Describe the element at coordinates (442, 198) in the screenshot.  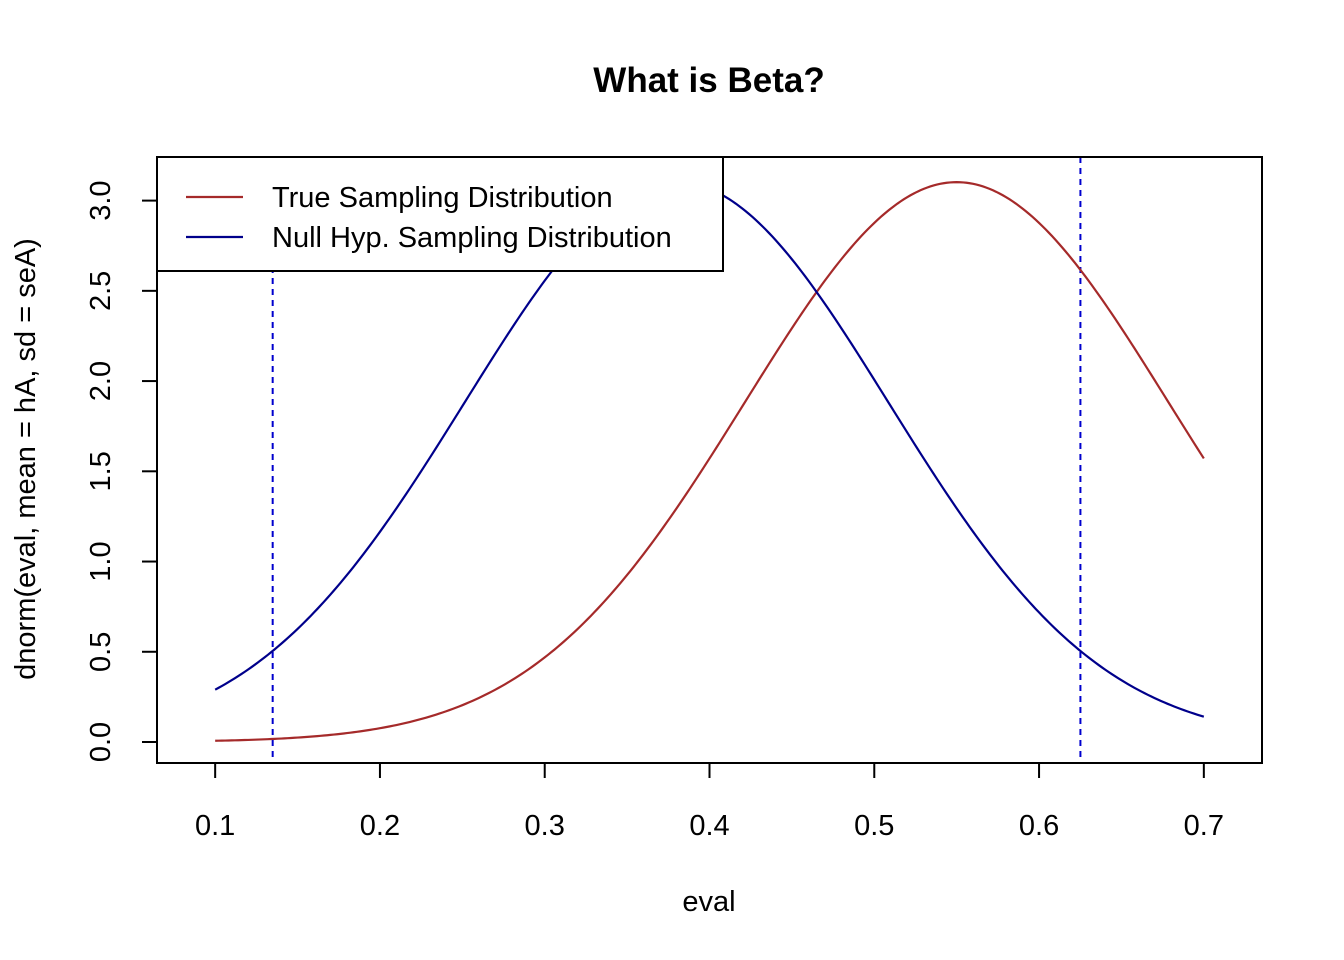
I see `legend-label: True Sampling Distribution` at that location.